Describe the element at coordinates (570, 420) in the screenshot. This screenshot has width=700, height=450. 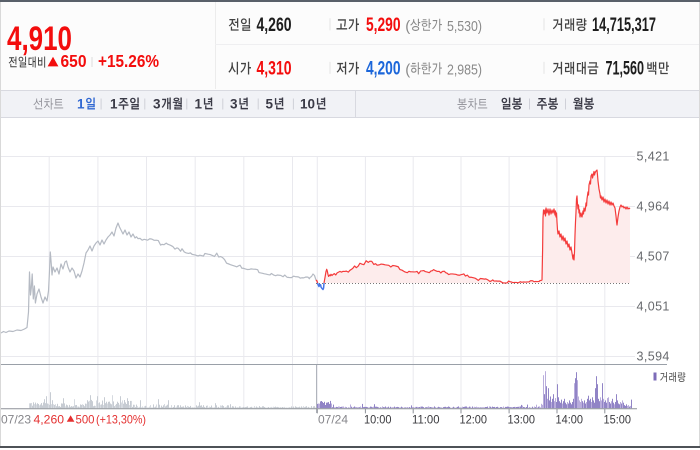
I see `svg-text: 14:00` at that location.